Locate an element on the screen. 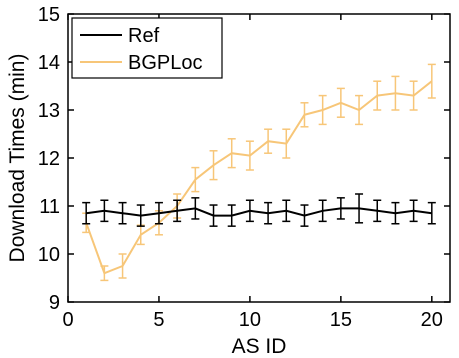 The height and width of the screenshot is (358, 459). legend-box is located at coordinates (147, 48).